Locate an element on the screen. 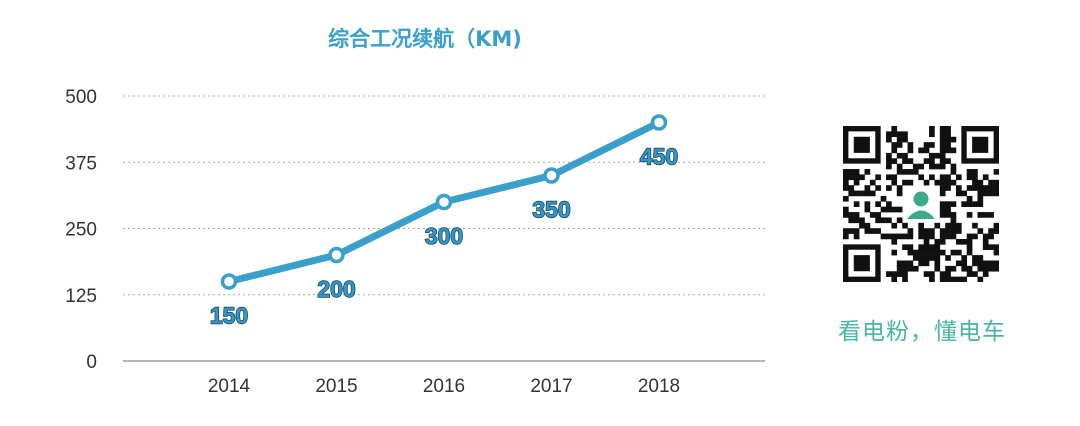  x-tick-label: 2015 is located at coordinates (336, 386).